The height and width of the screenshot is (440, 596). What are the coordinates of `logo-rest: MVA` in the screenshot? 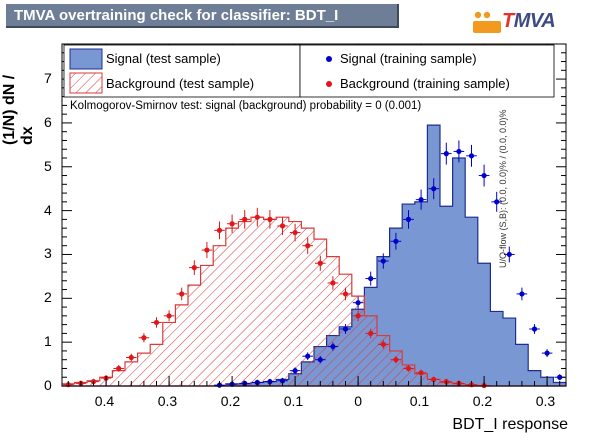 It's located at (534, 21).